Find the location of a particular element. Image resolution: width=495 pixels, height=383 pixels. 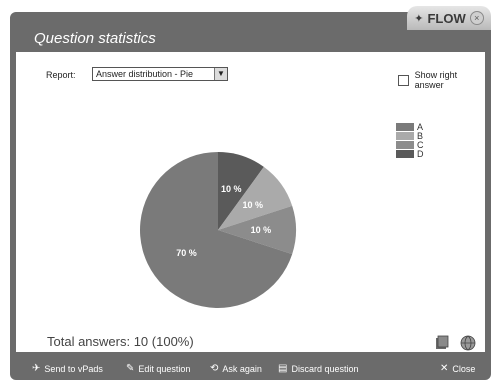

pie-slice-c is located at coordinates (257, 230).